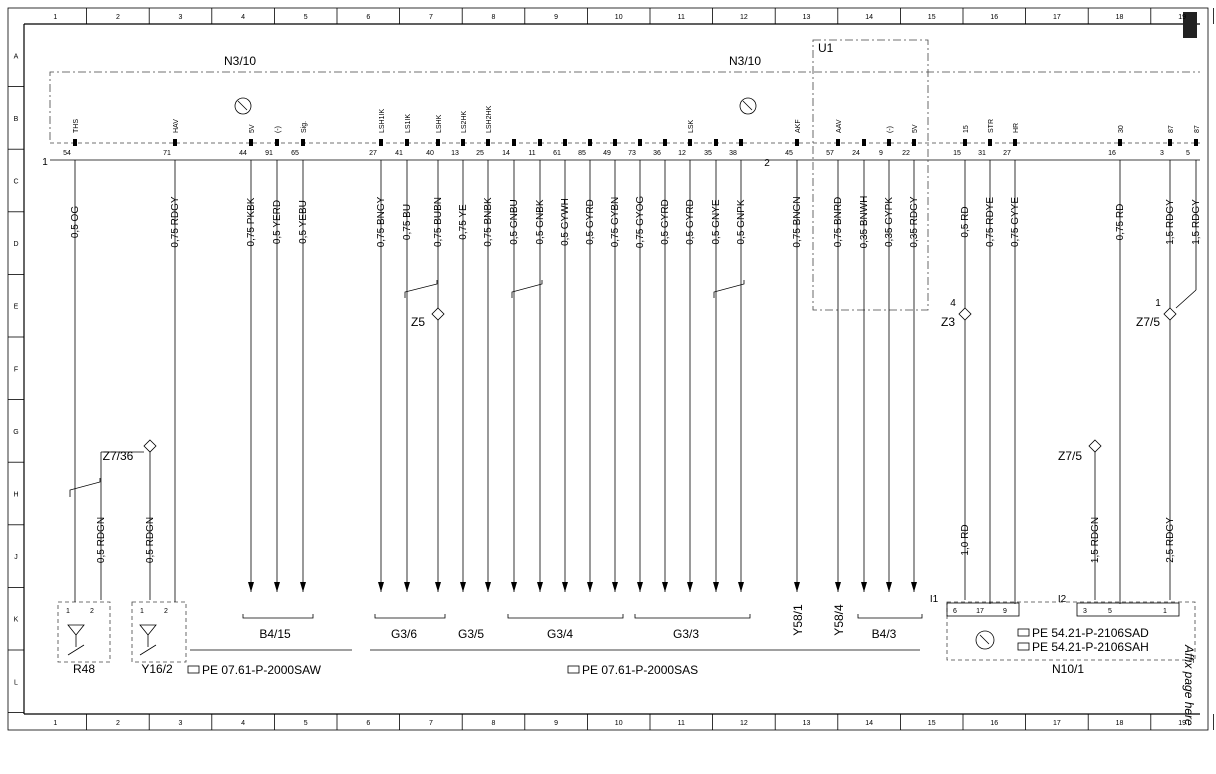  Describe the element at coordinates (1121, 129) in the screenshot. I see `pin-label: 30` at that location.